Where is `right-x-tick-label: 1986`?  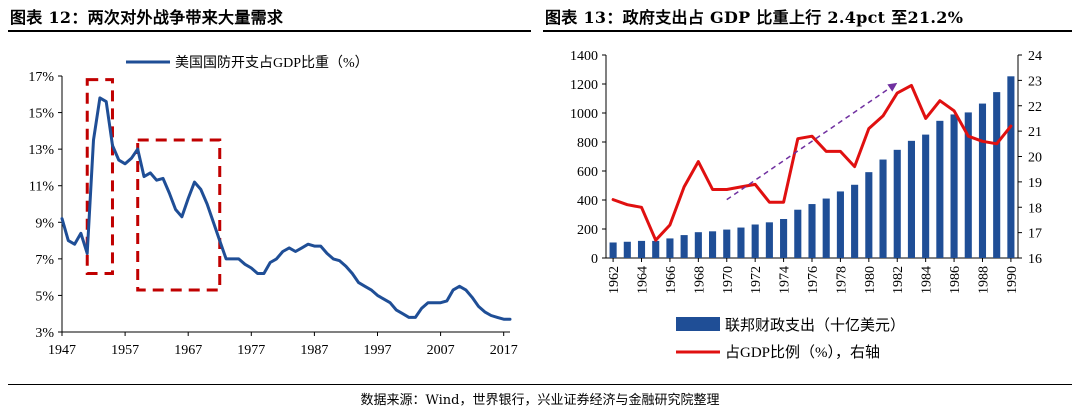 right-x-tick-label: 1986 is located at coordinates (955, 280).